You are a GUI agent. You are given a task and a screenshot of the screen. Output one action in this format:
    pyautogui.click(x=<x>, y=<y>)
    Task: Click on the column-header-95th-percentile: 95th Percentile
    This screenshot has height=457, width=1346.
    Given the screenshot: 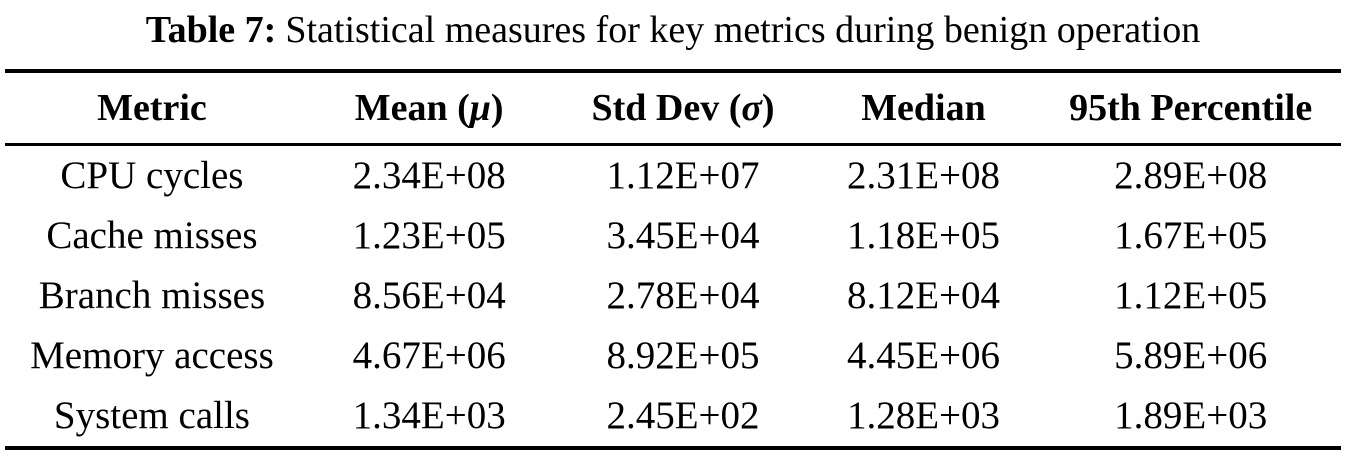 What is the action you would take?
    pyautogui.click(x=1190, y=108)
    